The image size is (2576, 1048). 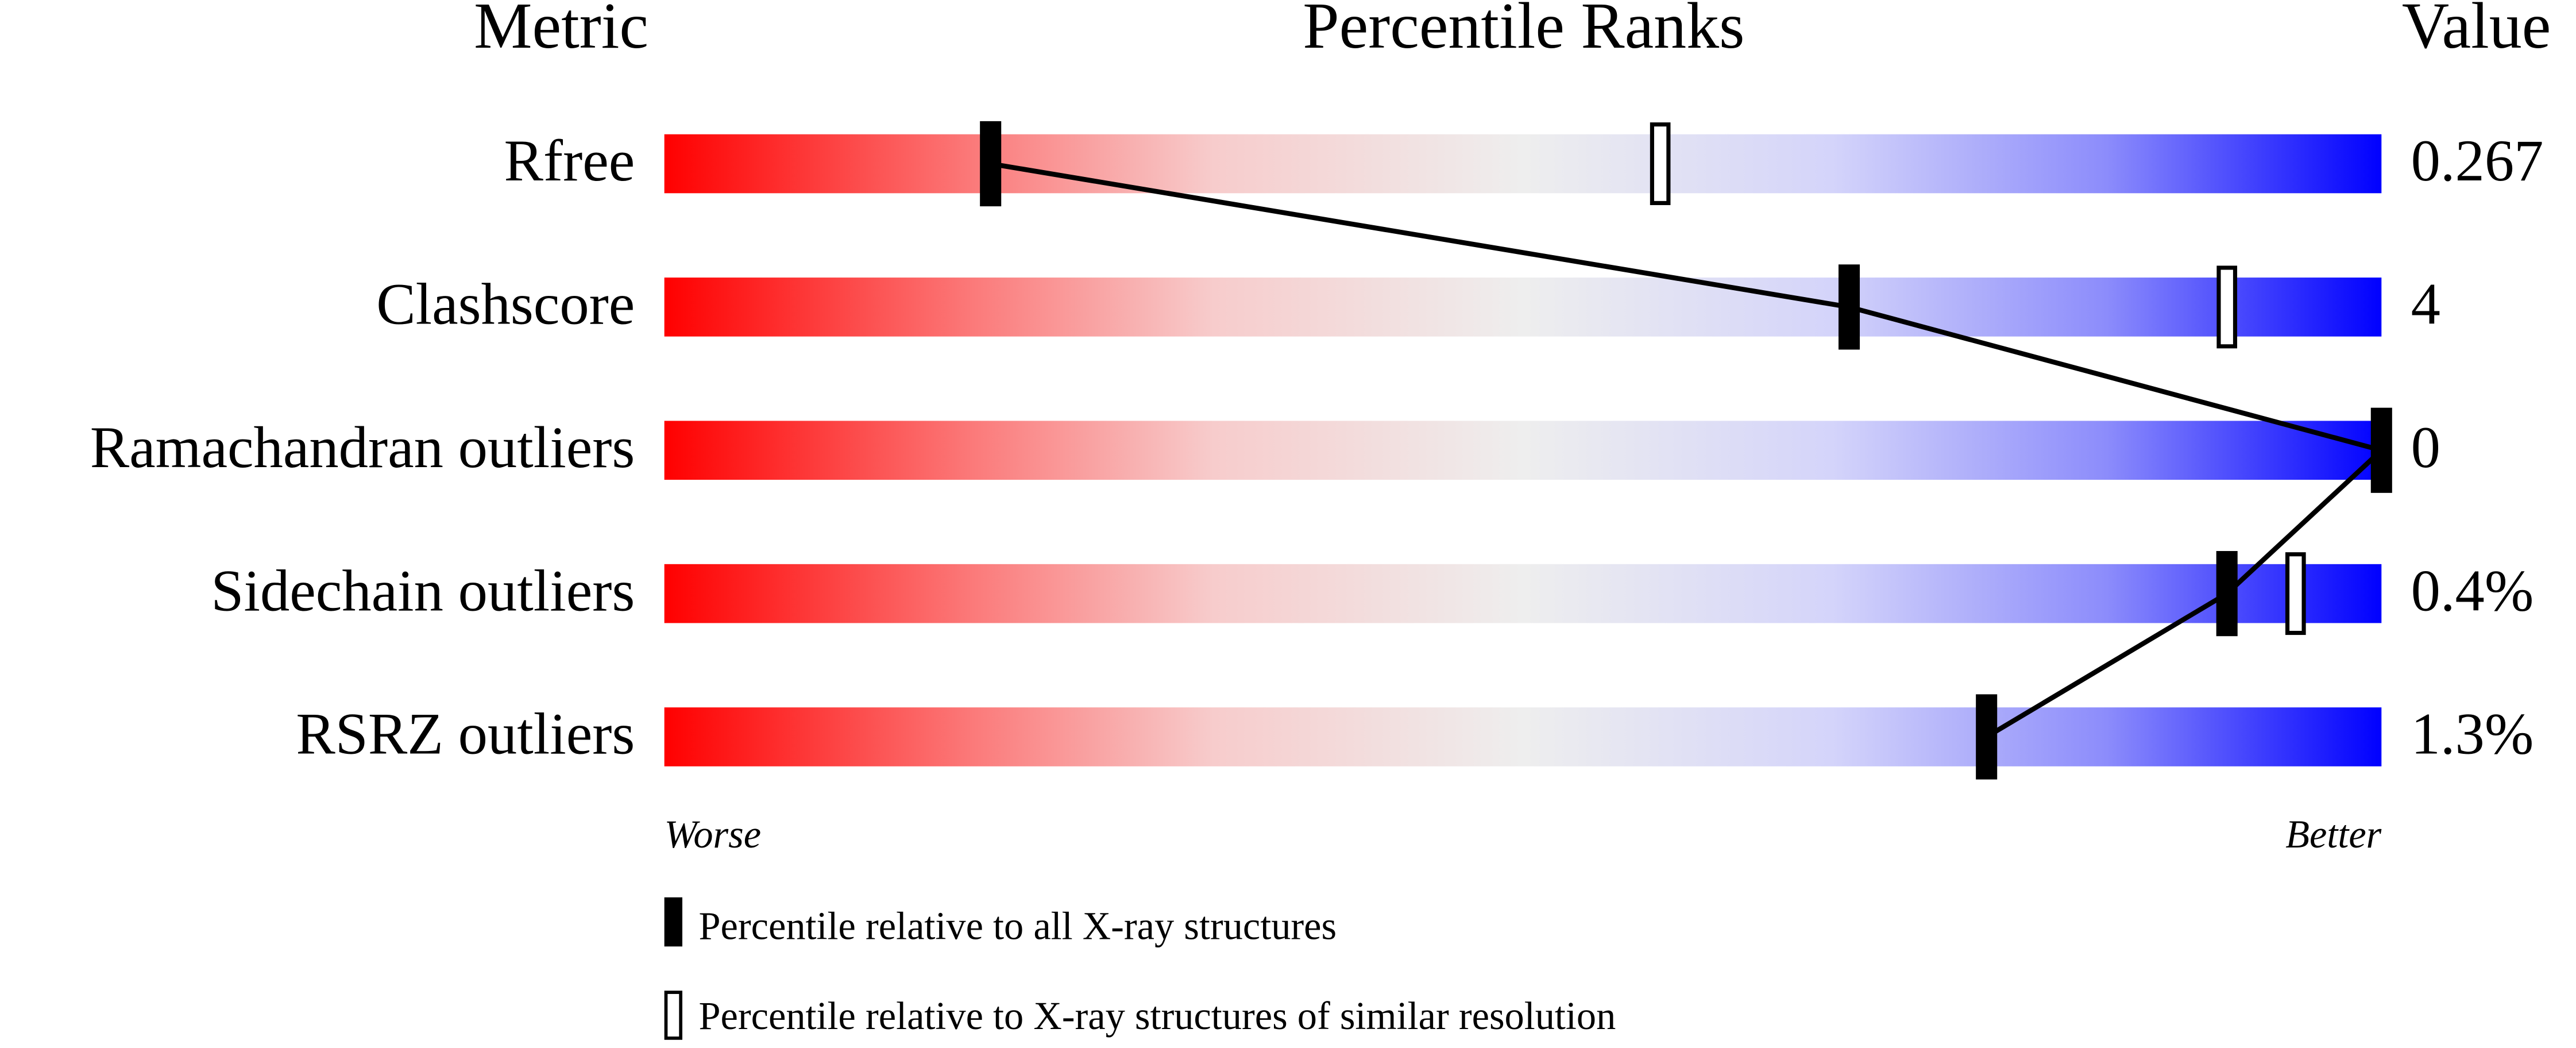 What do you see at coordinates (713, 834) in the screenshot?
I see `worse-label: Worse` at bounding box center [713, 834].